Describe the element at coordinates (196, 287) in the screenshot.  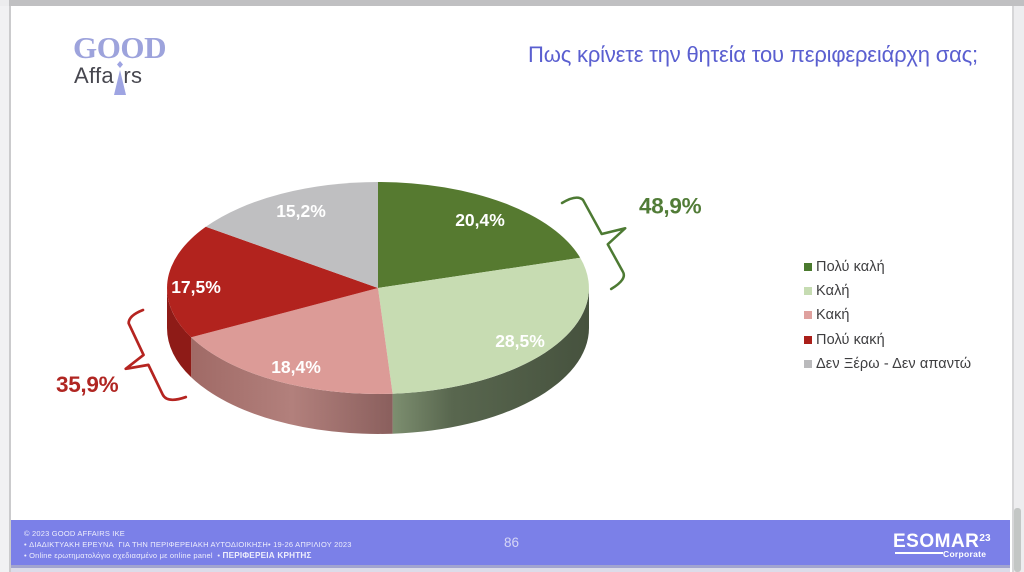
I see `svg-text: 17,5%` at that location.